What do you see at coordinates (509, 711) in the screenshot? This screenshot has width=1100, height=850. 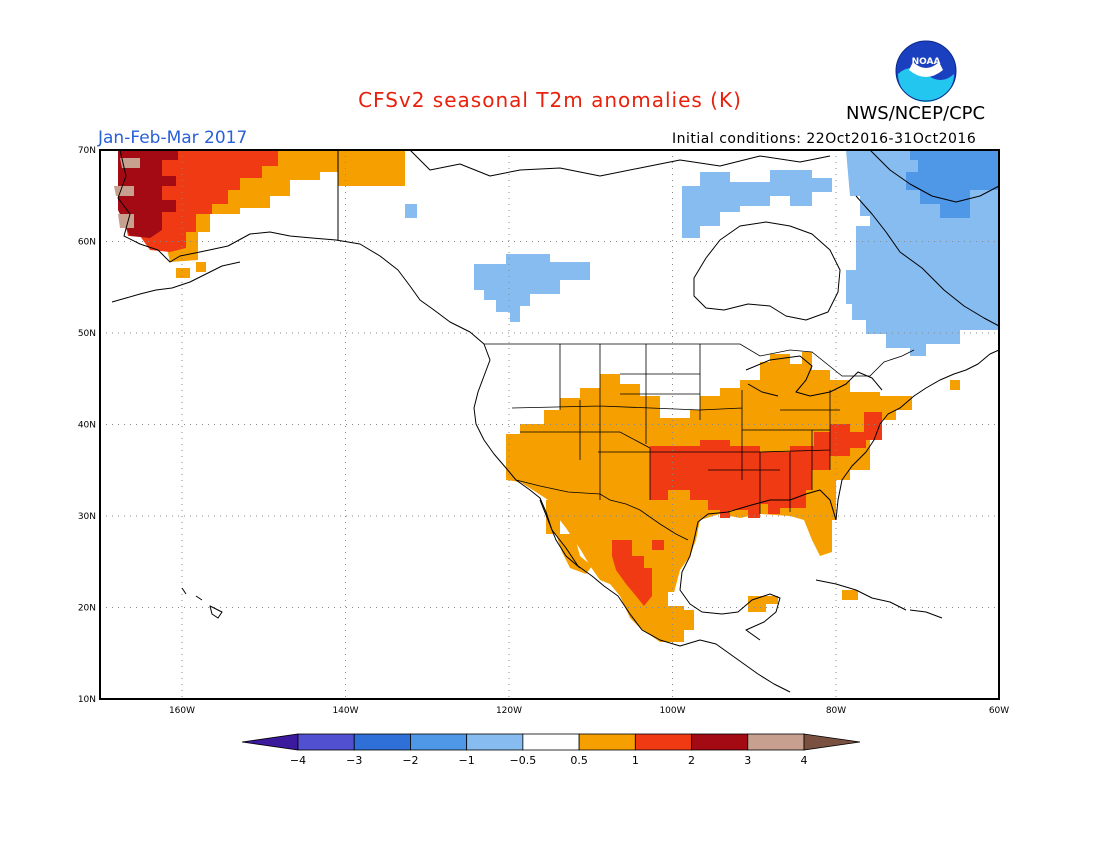 I see `lon-tick-label: 120W` at bounding box center [509, 711].